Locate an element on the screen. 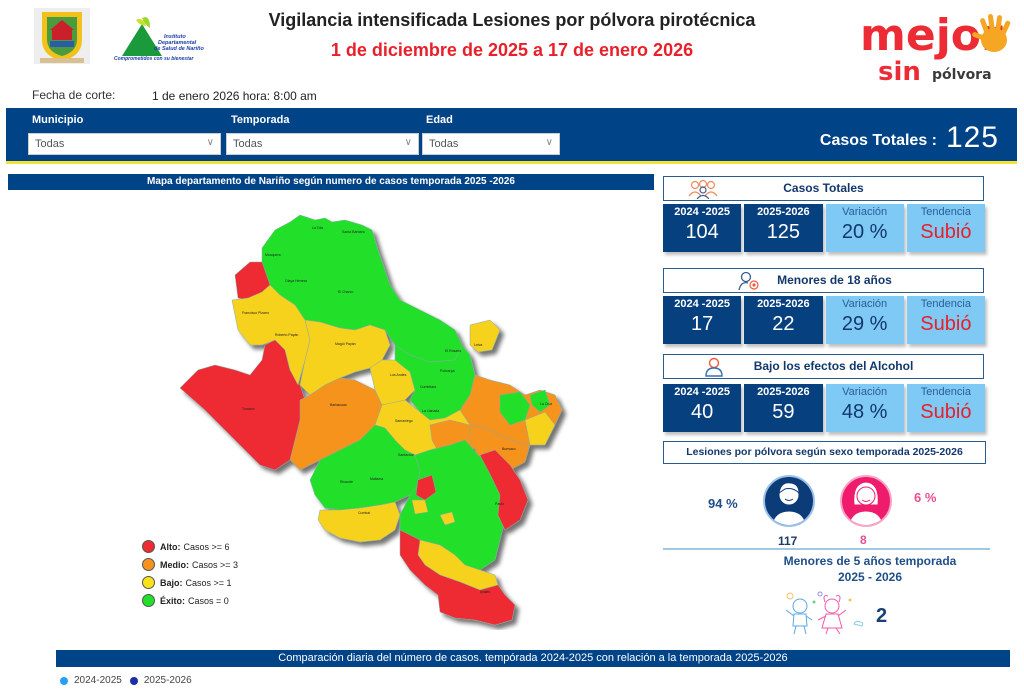 The width and height of the screenshot is (1024, 691). child-user-icon is located at coordinates (748, 281).